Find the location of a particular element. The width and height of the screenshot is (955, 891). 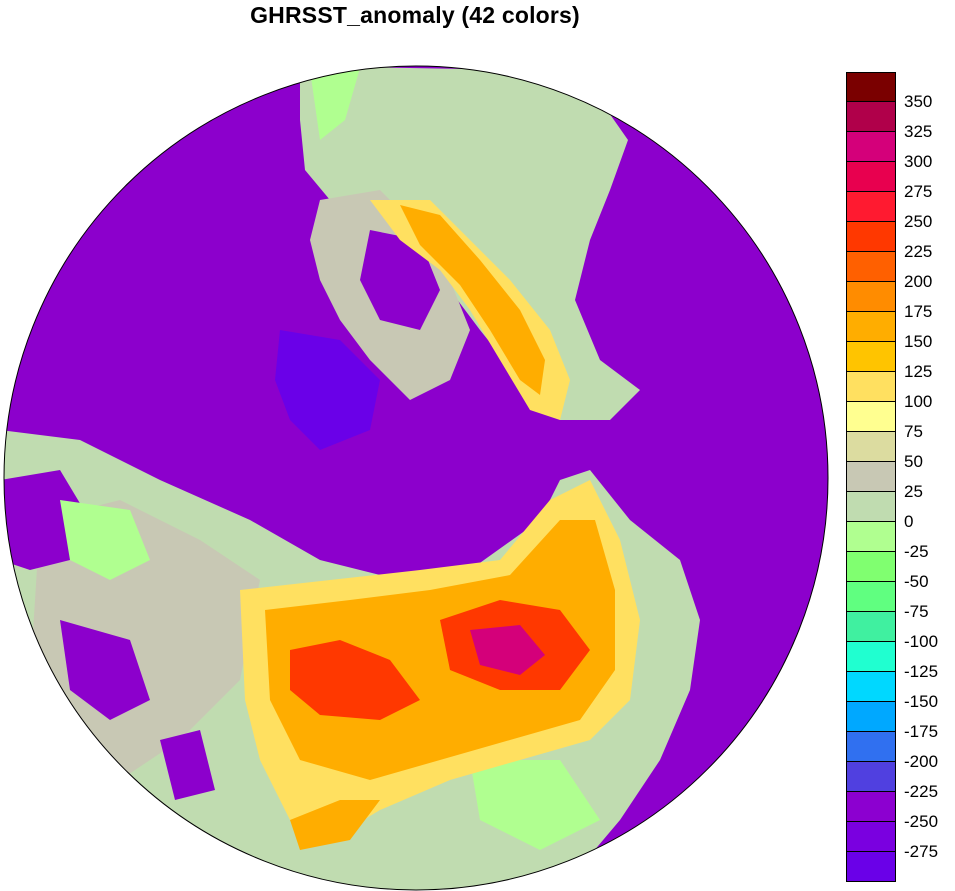

colorbar-tick-label: -275 is located at coordinates (921, 851).